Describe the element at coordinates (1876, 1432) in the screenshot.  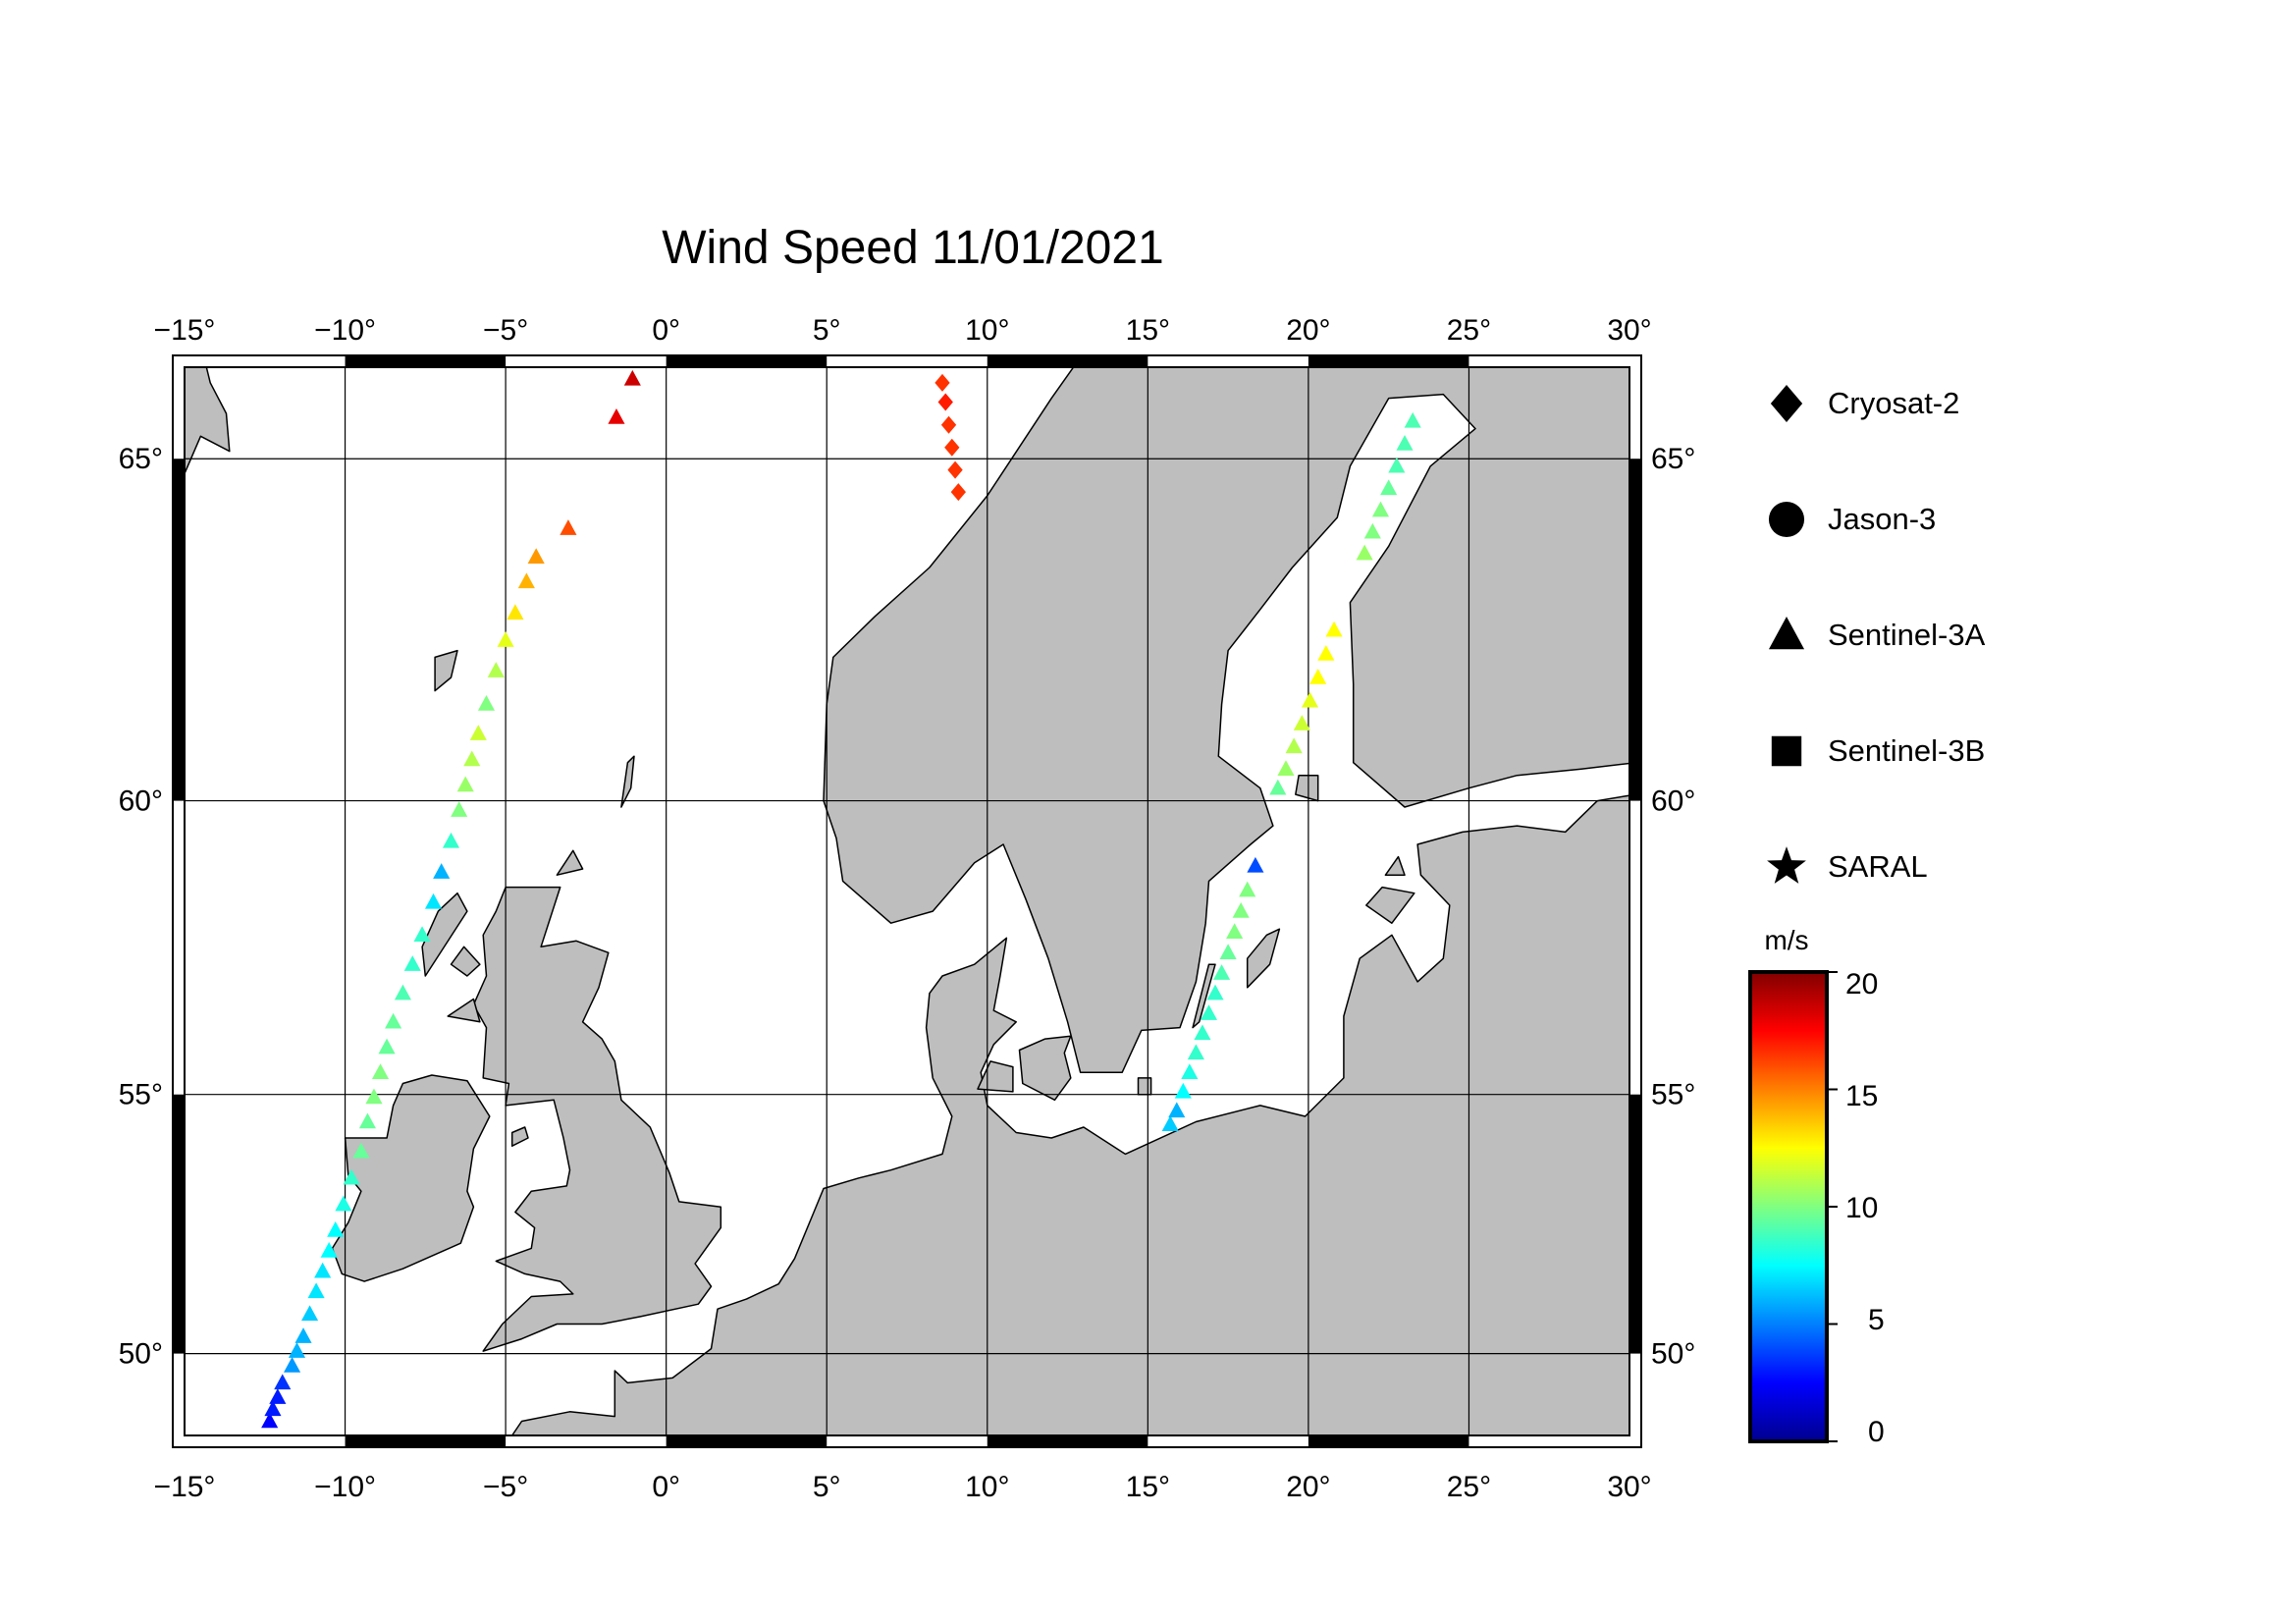
I see `colorbar-tick-label: 0` at that location.